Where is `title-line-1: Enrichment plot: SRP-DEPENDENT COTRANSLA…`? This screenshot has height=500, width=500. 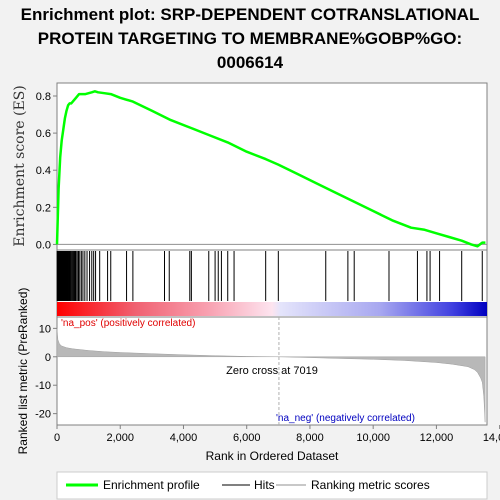
title-line-1: Enrichment plot: SRP-DEPENDENT COTRANSLA… is located at coordinates (250, 14).